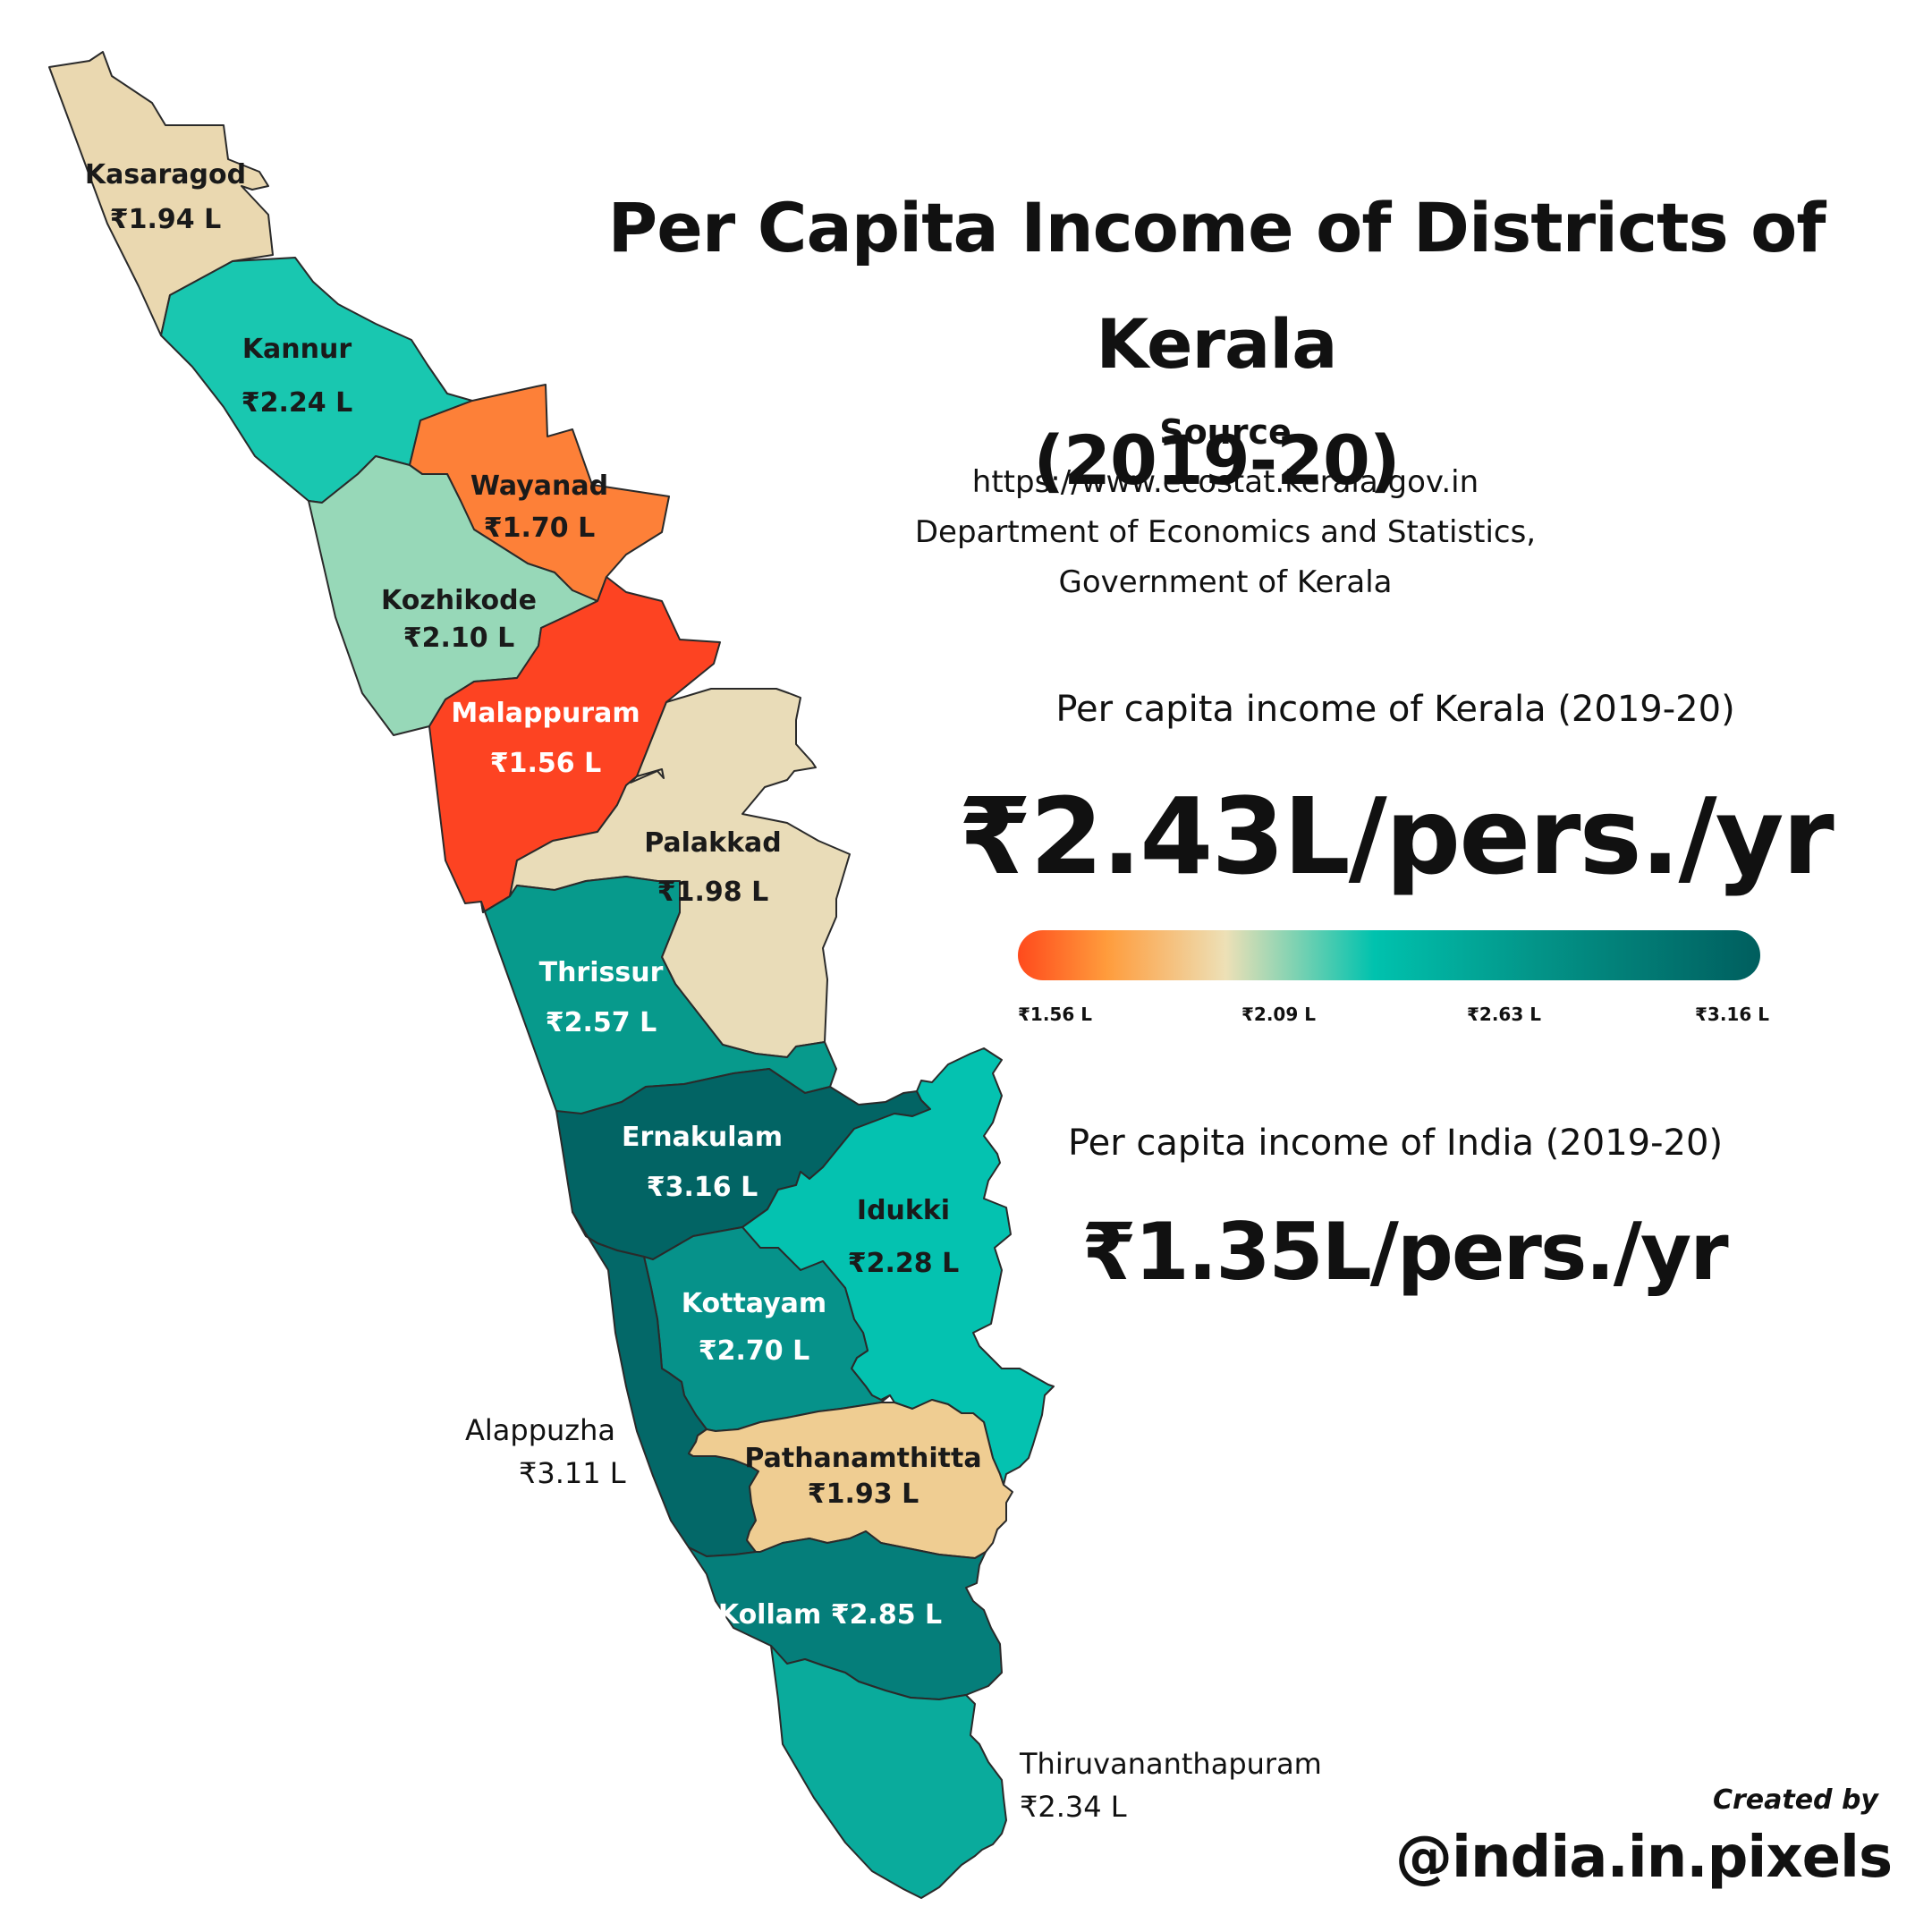  What do you see at coordinates (702, 1137) in the screenshot?
I see `label-ernakulam-name: Ernakulam` at bounding box center [702, 1137].